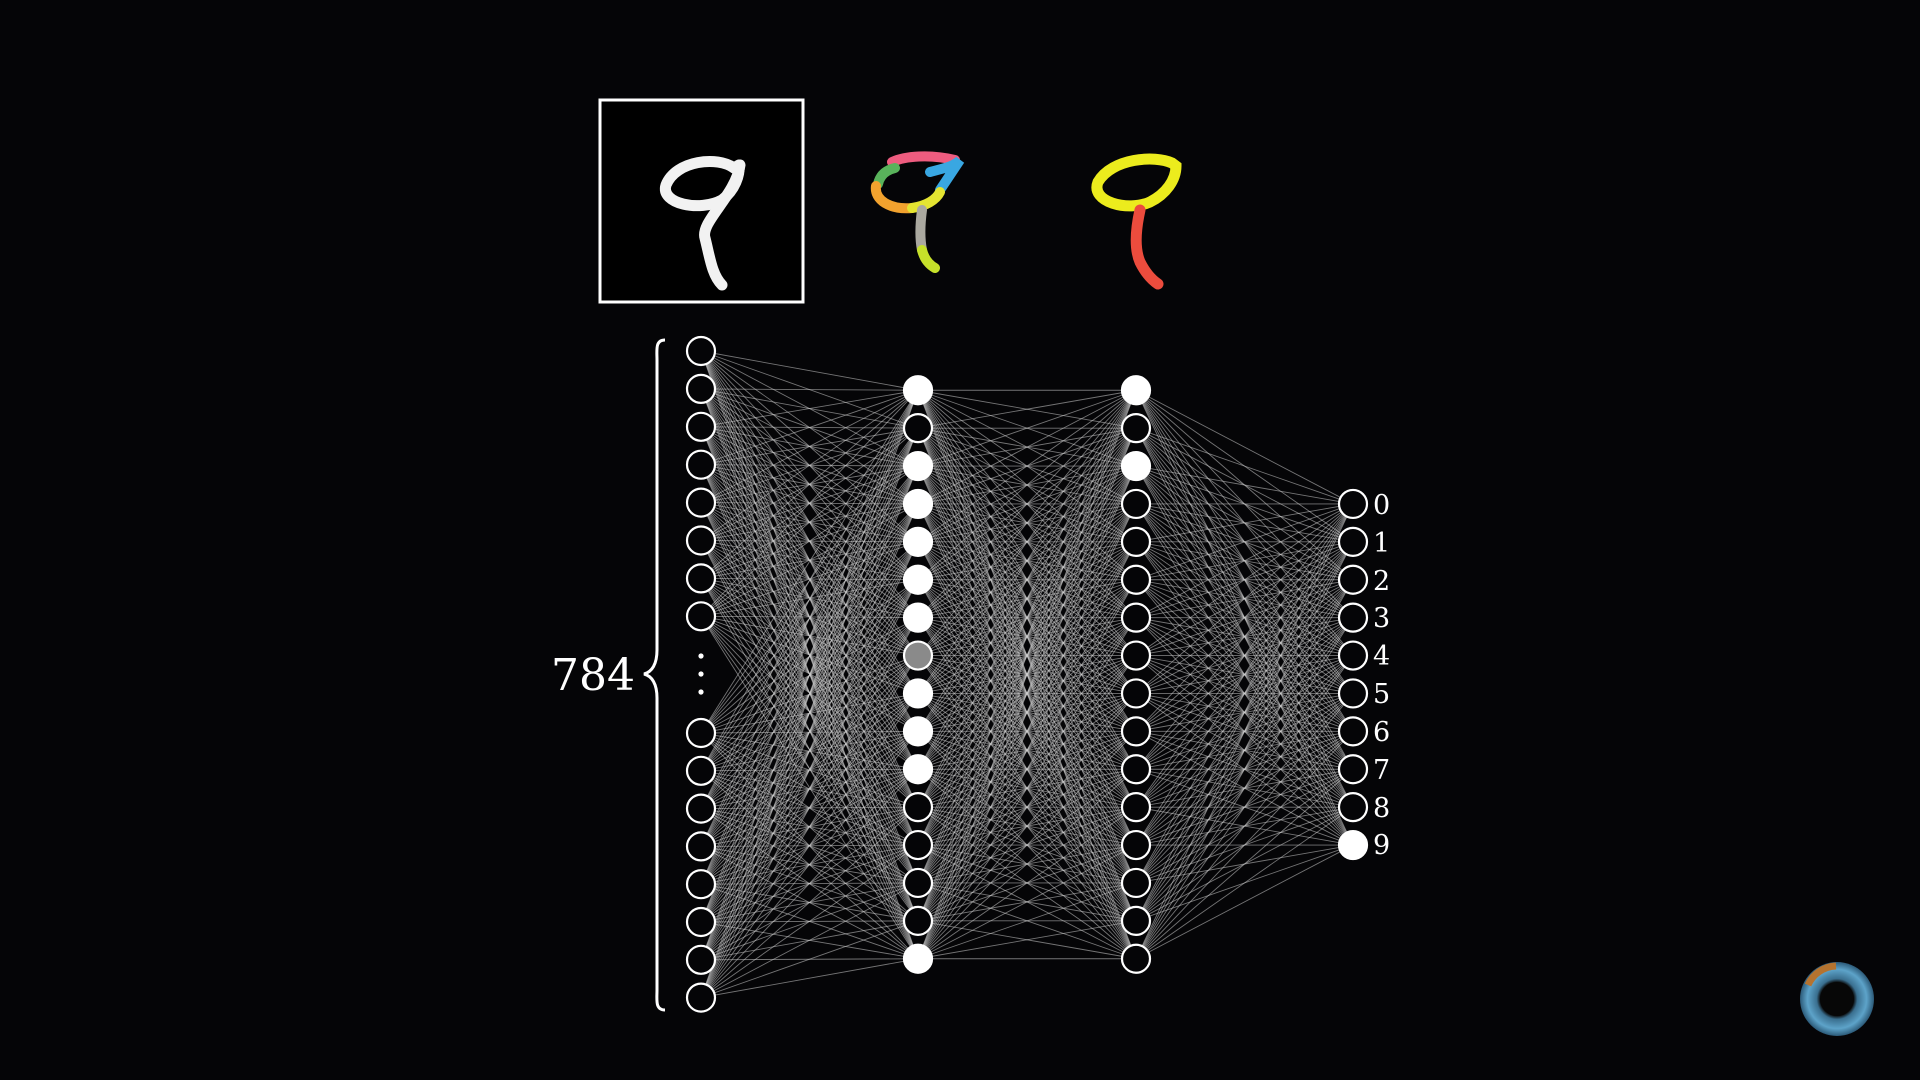 The image size is (1920, 1080). Describe the element at coordinates (1381, 694) in the screenshot. I see `output-label-5: 5` at that location.